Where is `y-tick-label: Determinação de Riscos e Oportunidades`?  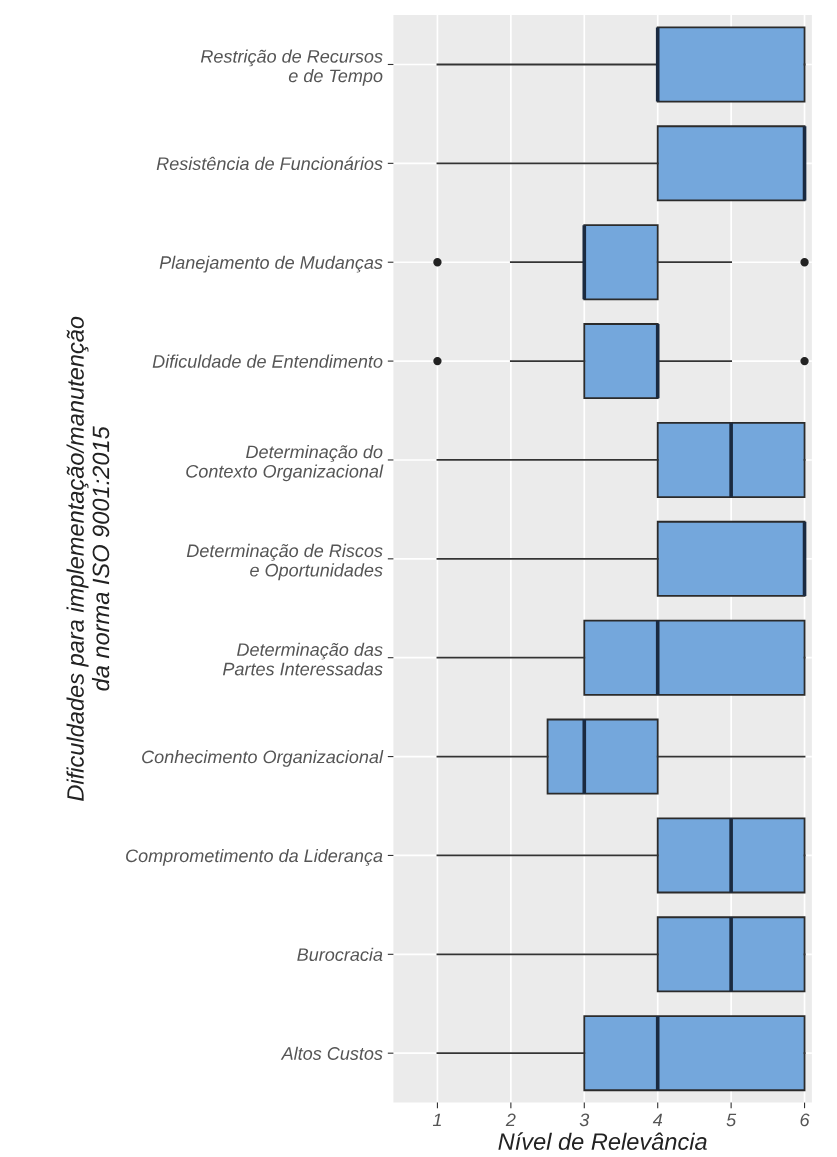 y-tick-label: Determinação de Riscos e Oportunidades is located at coordinates (284, 562).